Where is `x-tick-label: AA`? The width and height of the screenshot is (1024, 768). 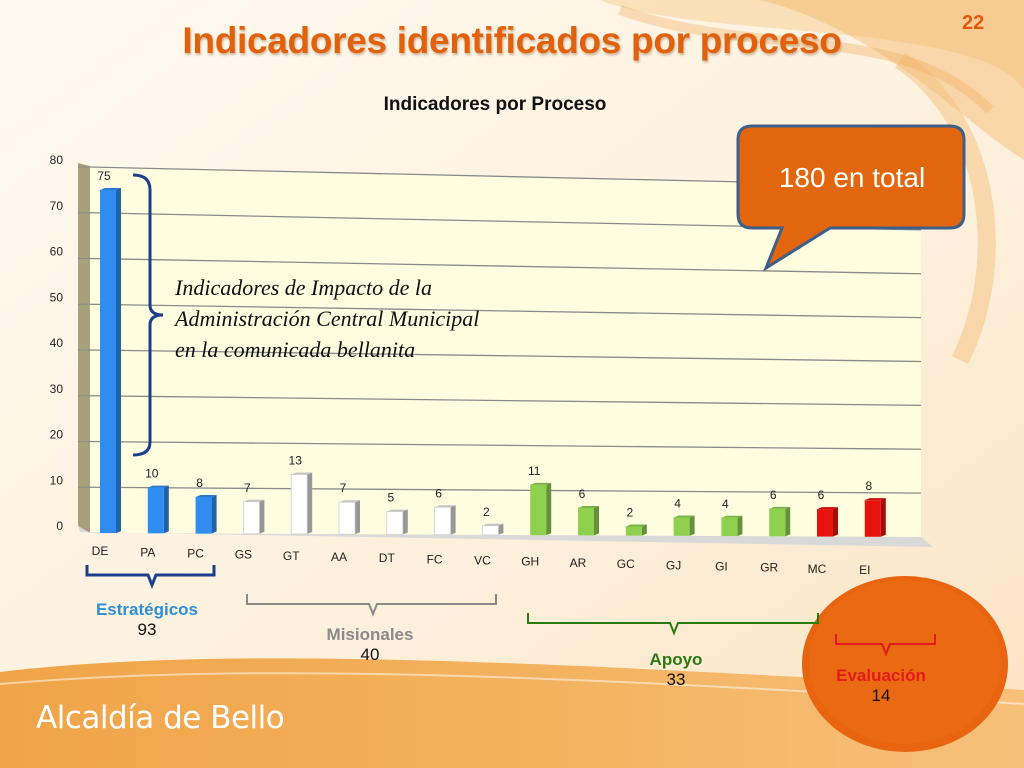 x-tick-label: AA is located at coordinates (339, 557).